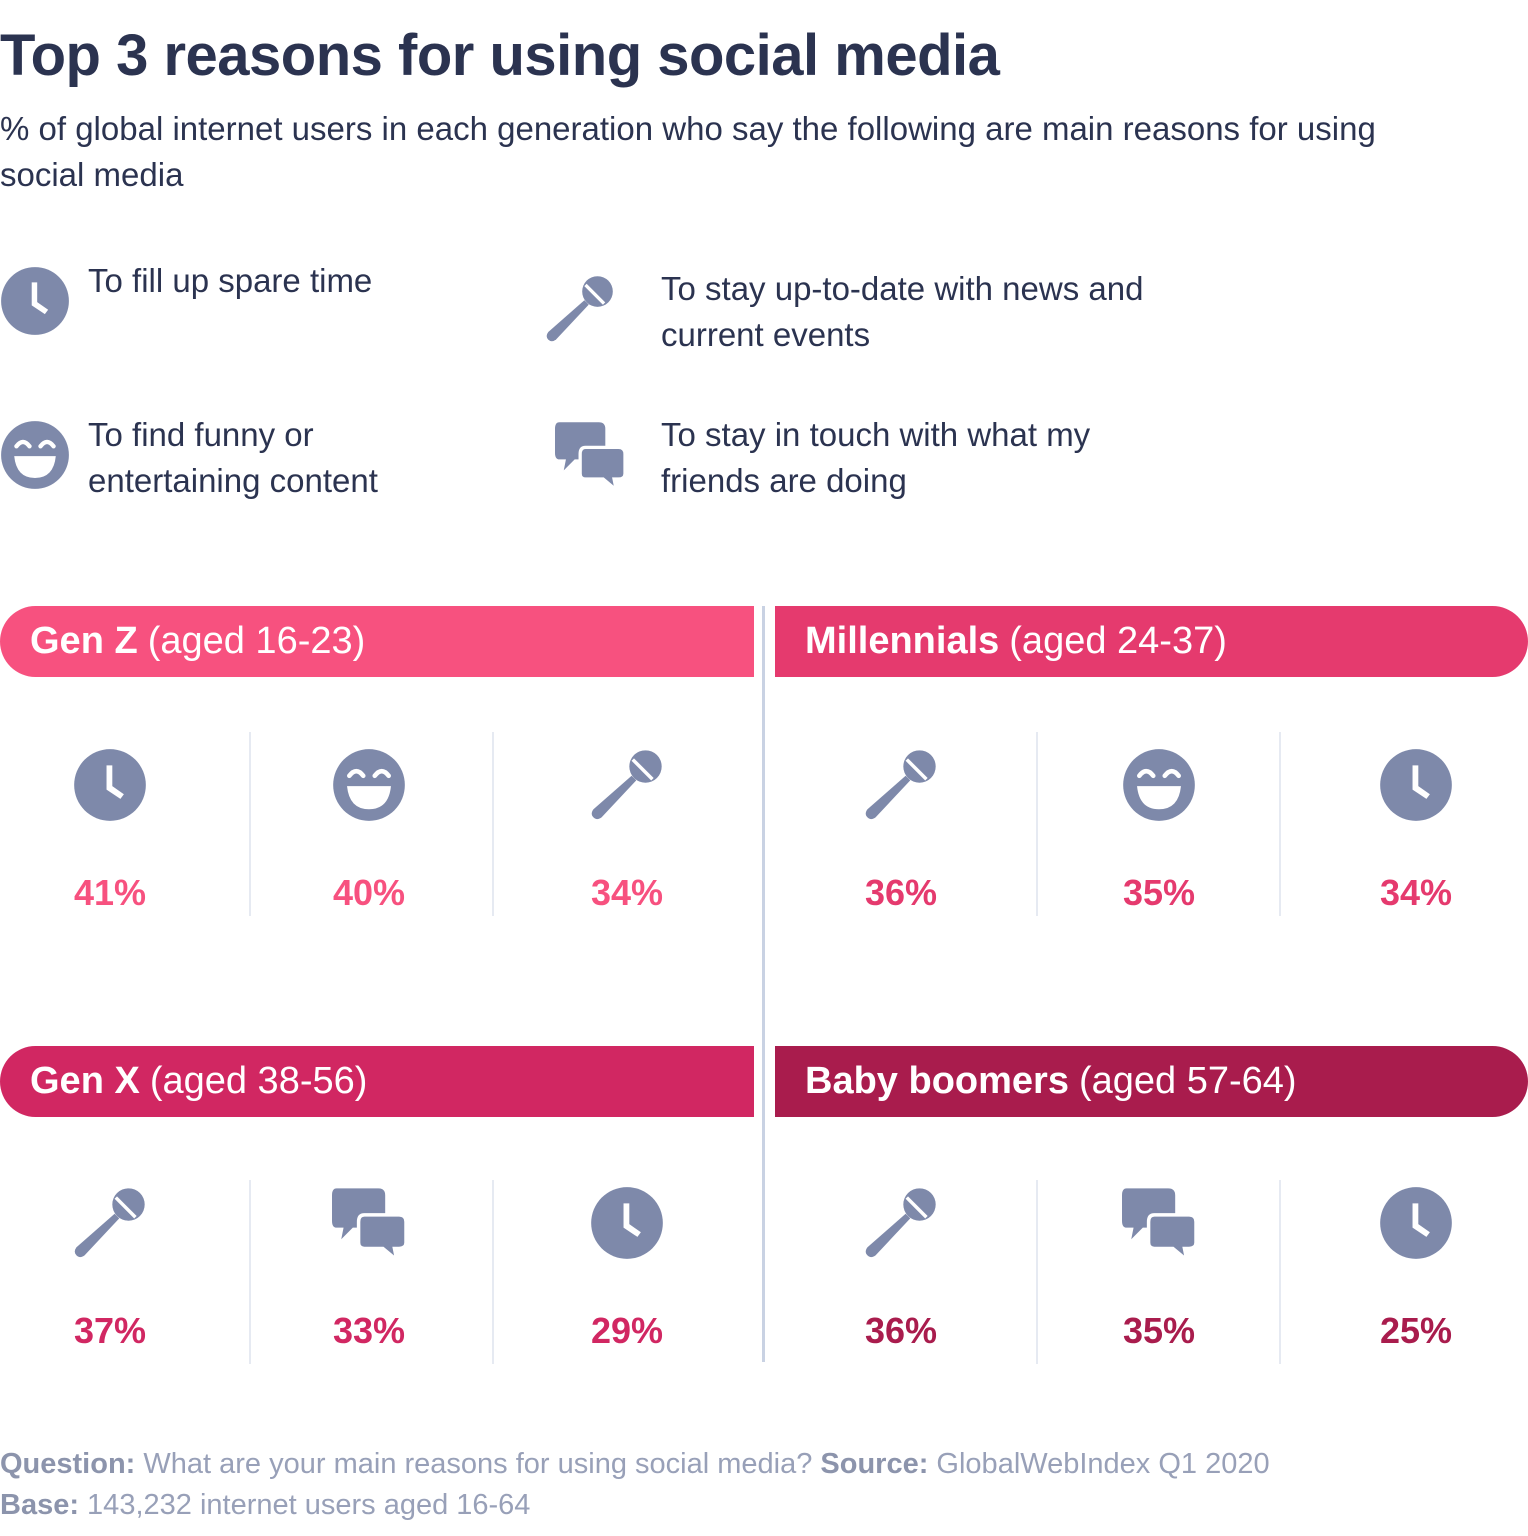  I want to click on banner-gen-z: Gen Z (aged 16-23), so click(377, 641).